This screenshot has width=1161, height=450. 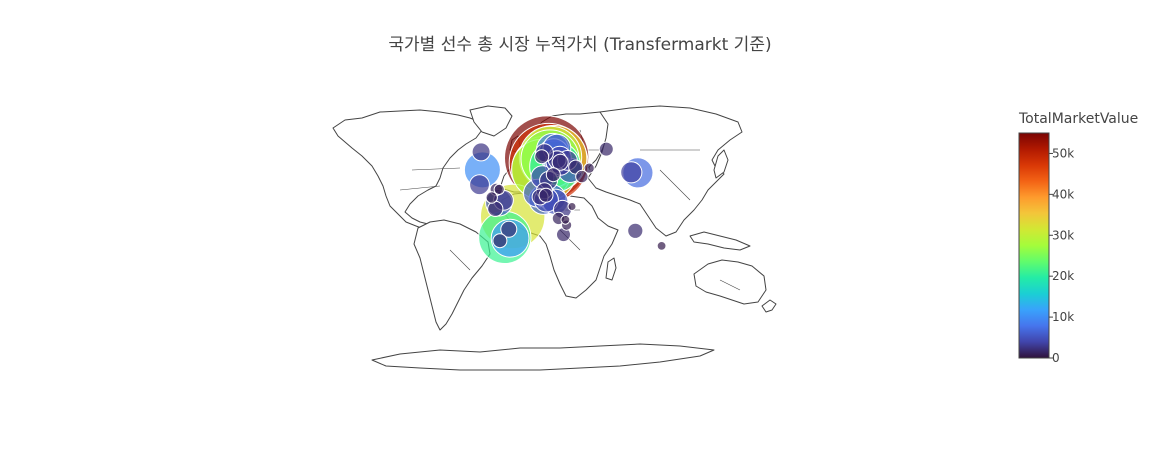 I want to click on land-madagascar, so click(x=611, y=269).